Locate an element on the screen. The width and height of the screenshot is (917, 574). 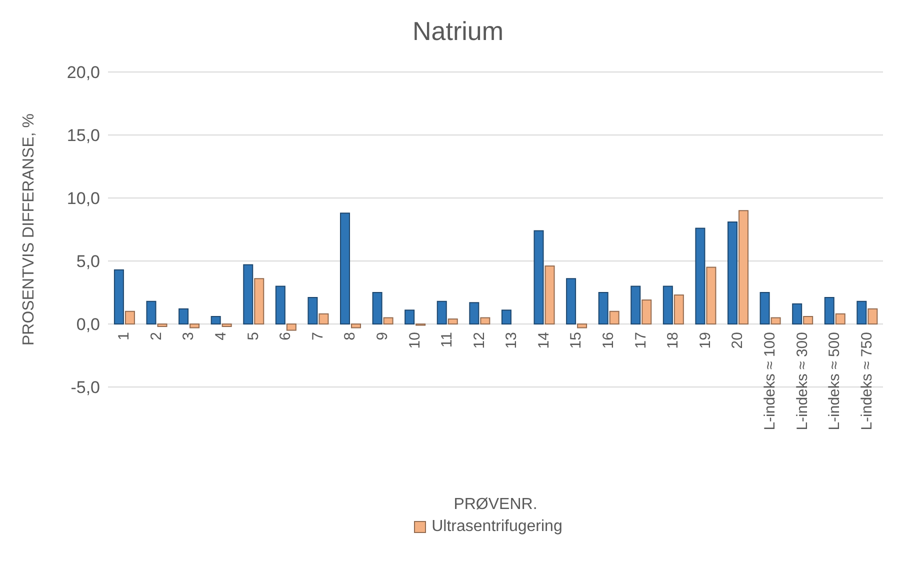
x-tick-label: 15 is located at coordinates (576, 340).